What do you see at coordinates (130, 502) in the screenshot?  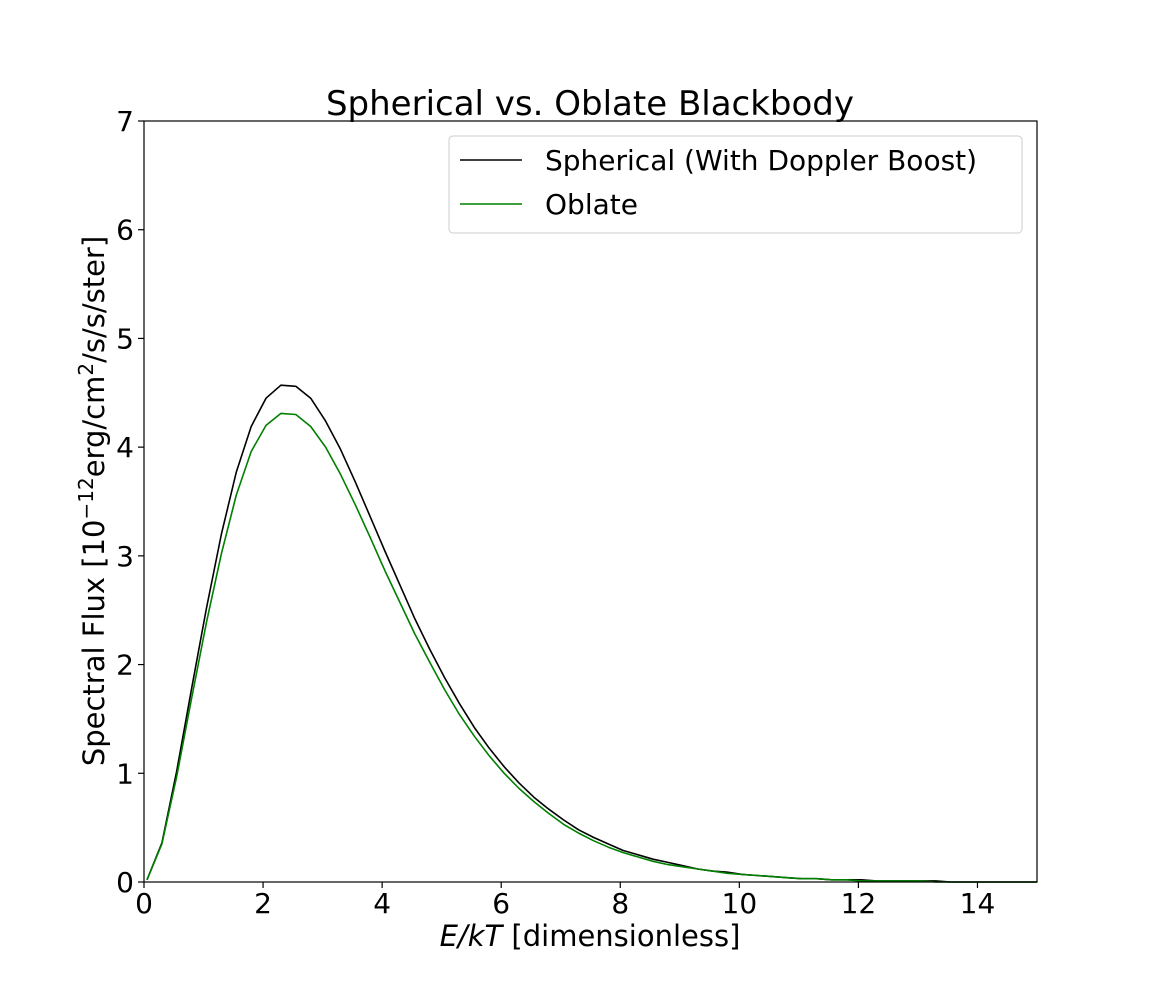 I see `y-axis-ticks: 0 1 2 3 4 5 6 7` at bounding box center [130, 502].